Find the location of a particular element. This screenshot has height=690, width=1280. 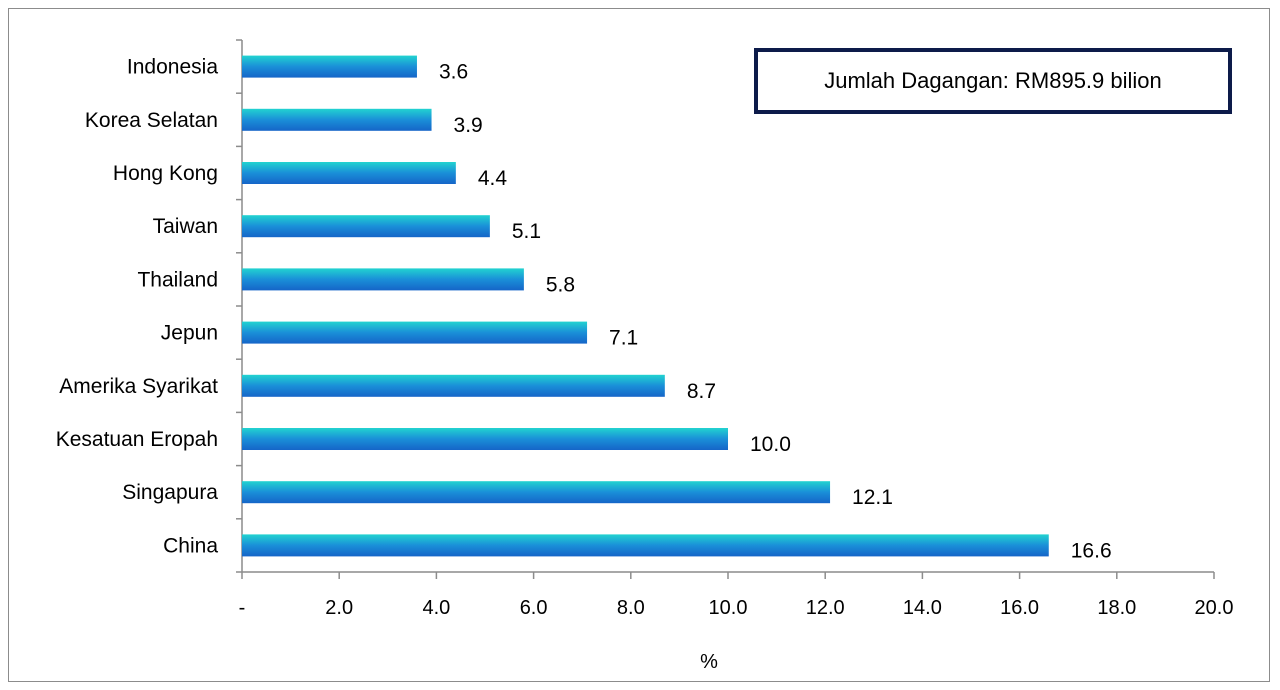

value-label: 3.9 is located at coordinates (468, 125).